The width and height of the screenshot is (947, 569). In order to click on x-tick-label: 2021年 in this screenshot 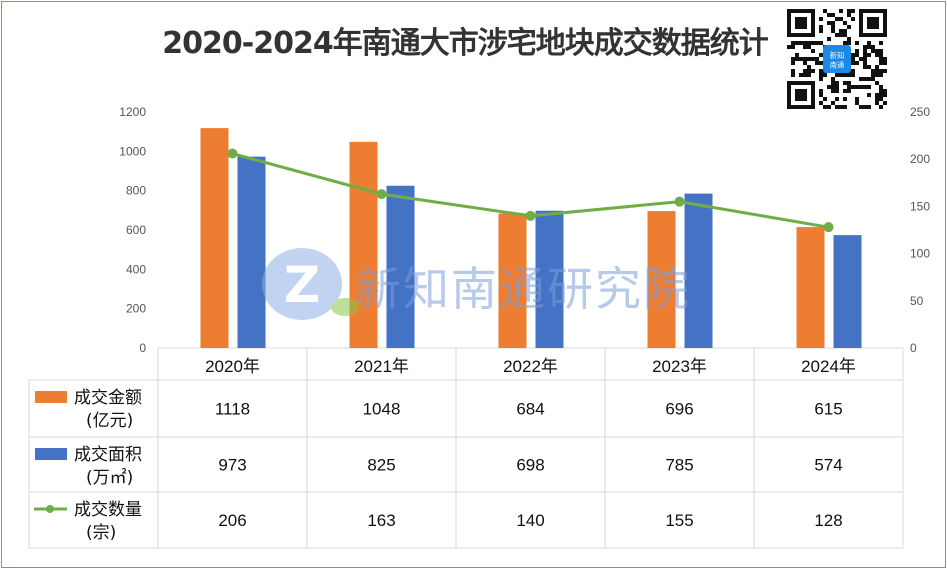, I will do `click(381, 366)`.